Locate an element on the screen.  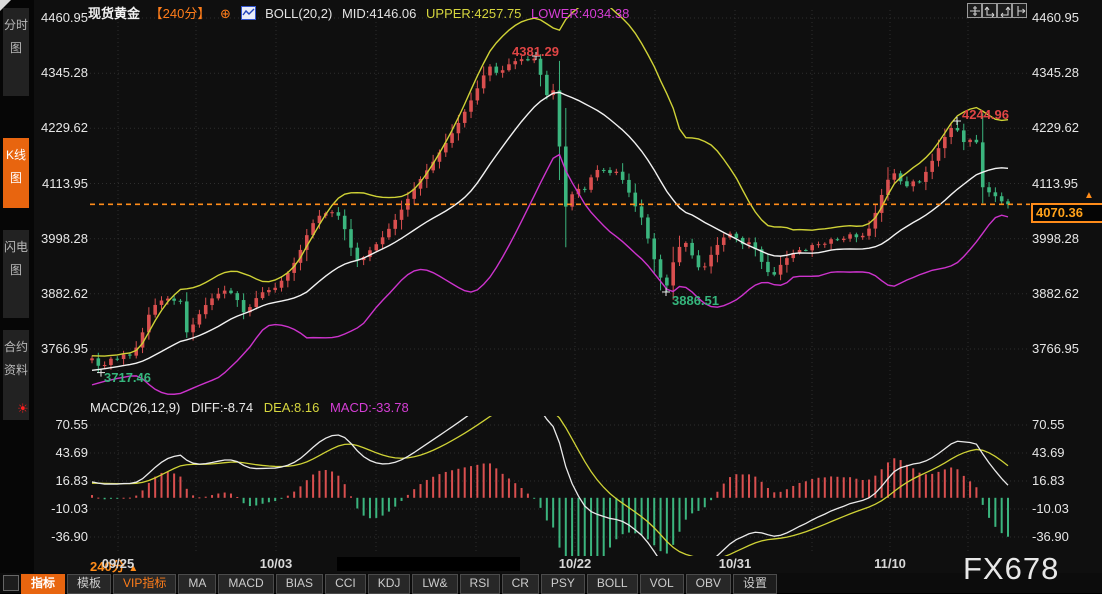
indicator-chart-icon is located at coordinates (248, 13).